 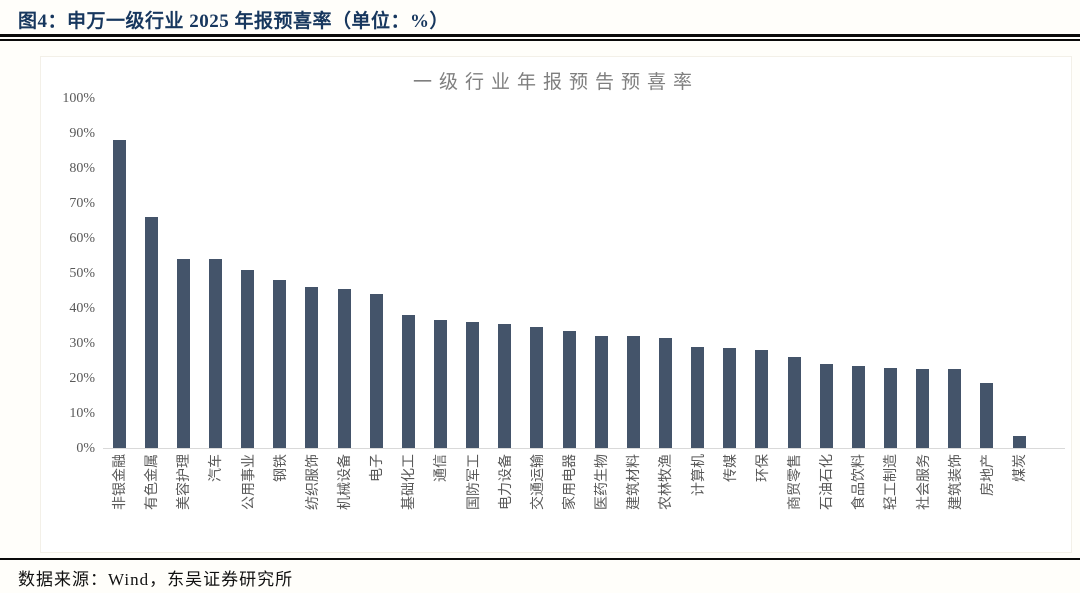 I want to click on x-axis-label-cell: 建筑材料, so click(x=633, y=501).